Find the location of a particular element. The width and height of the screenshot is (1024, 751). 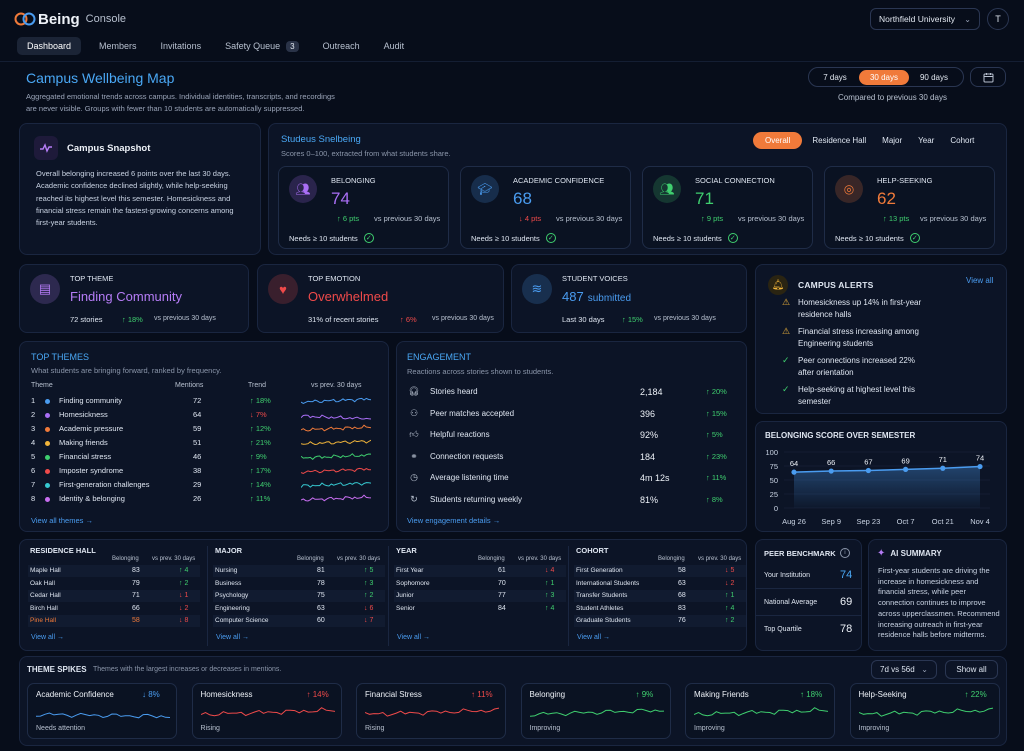

view-engagement-link: View engagement details → is located at coordinates (454, 520).